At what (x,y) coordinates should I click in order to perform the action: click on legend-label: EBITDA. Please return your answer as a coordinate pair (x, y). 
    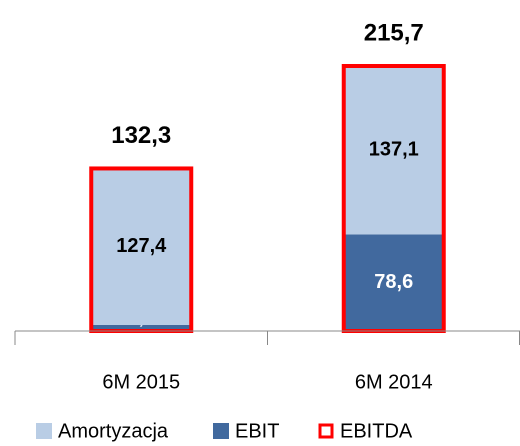
    Looking at the image, I should click on (376, 431).